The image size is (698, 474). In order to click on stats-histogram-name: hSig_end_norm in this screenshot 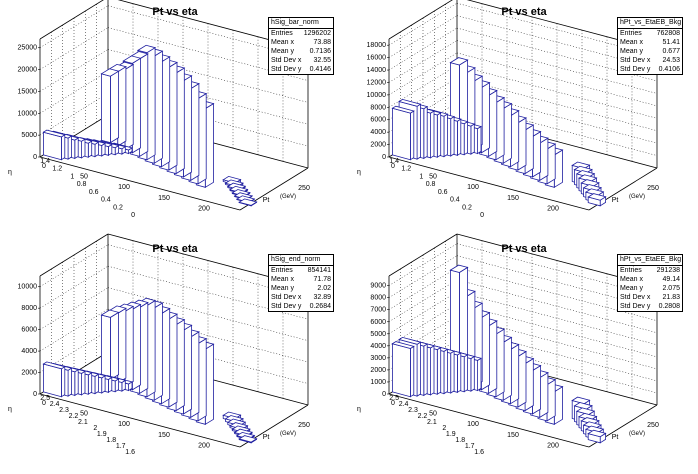, I will do `click(301, 260)`.